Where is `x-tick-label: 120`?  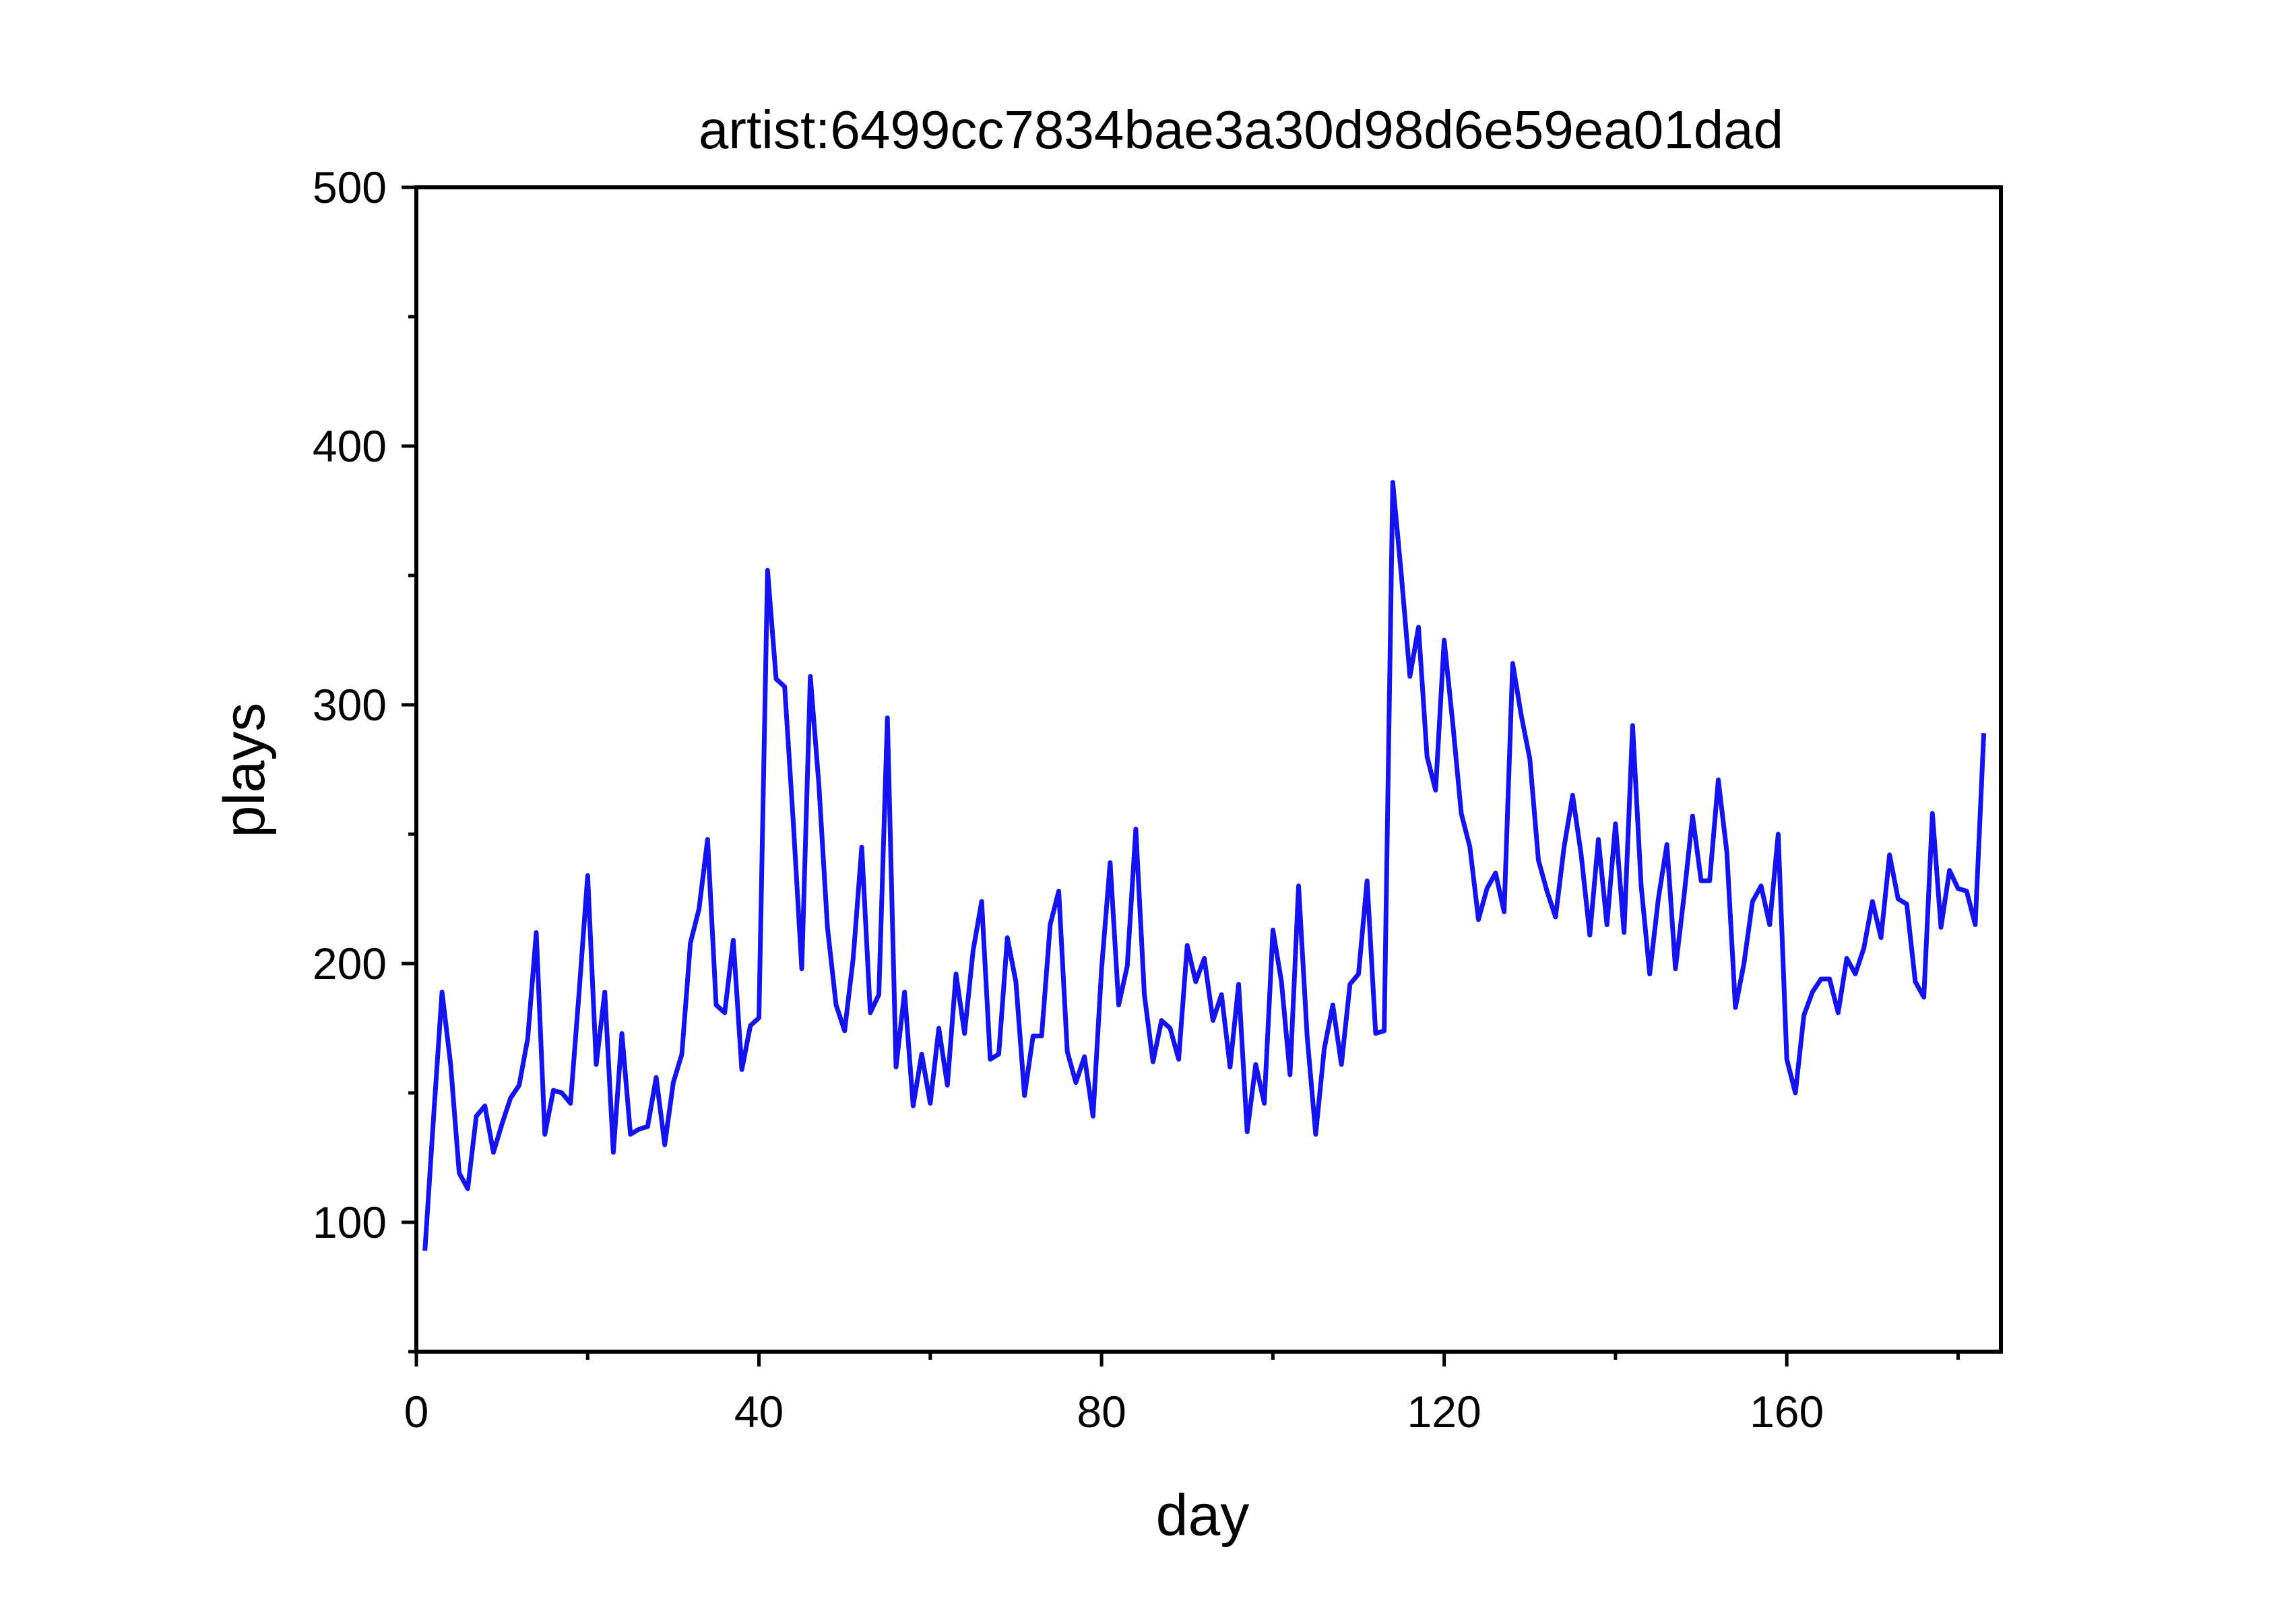 x-tick-label: 120 is located at coordinates (1444, 1412).